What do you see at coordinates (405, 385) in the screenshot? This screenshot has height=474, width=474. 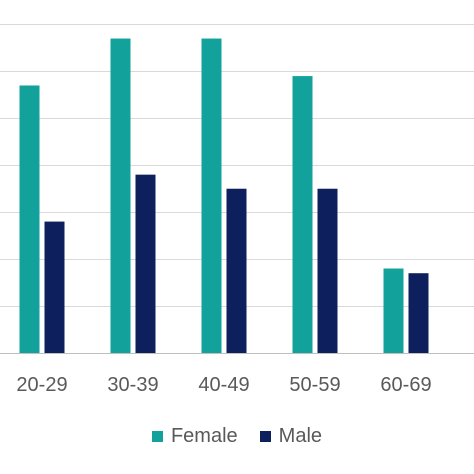 I see `x-tick-label: 60-69` at bounding box center [405, 385].